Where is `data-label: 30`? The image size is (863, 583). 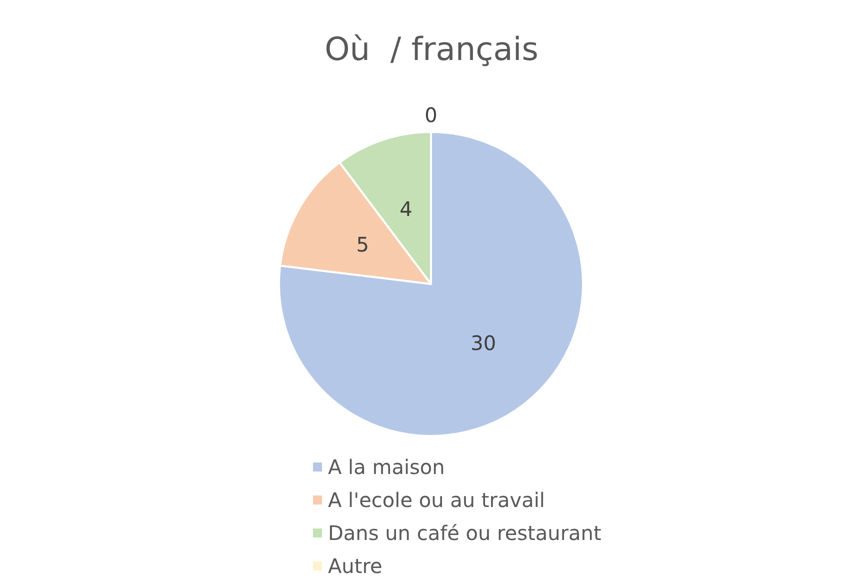 data-label: 30 is located at coordinates (483, 343).